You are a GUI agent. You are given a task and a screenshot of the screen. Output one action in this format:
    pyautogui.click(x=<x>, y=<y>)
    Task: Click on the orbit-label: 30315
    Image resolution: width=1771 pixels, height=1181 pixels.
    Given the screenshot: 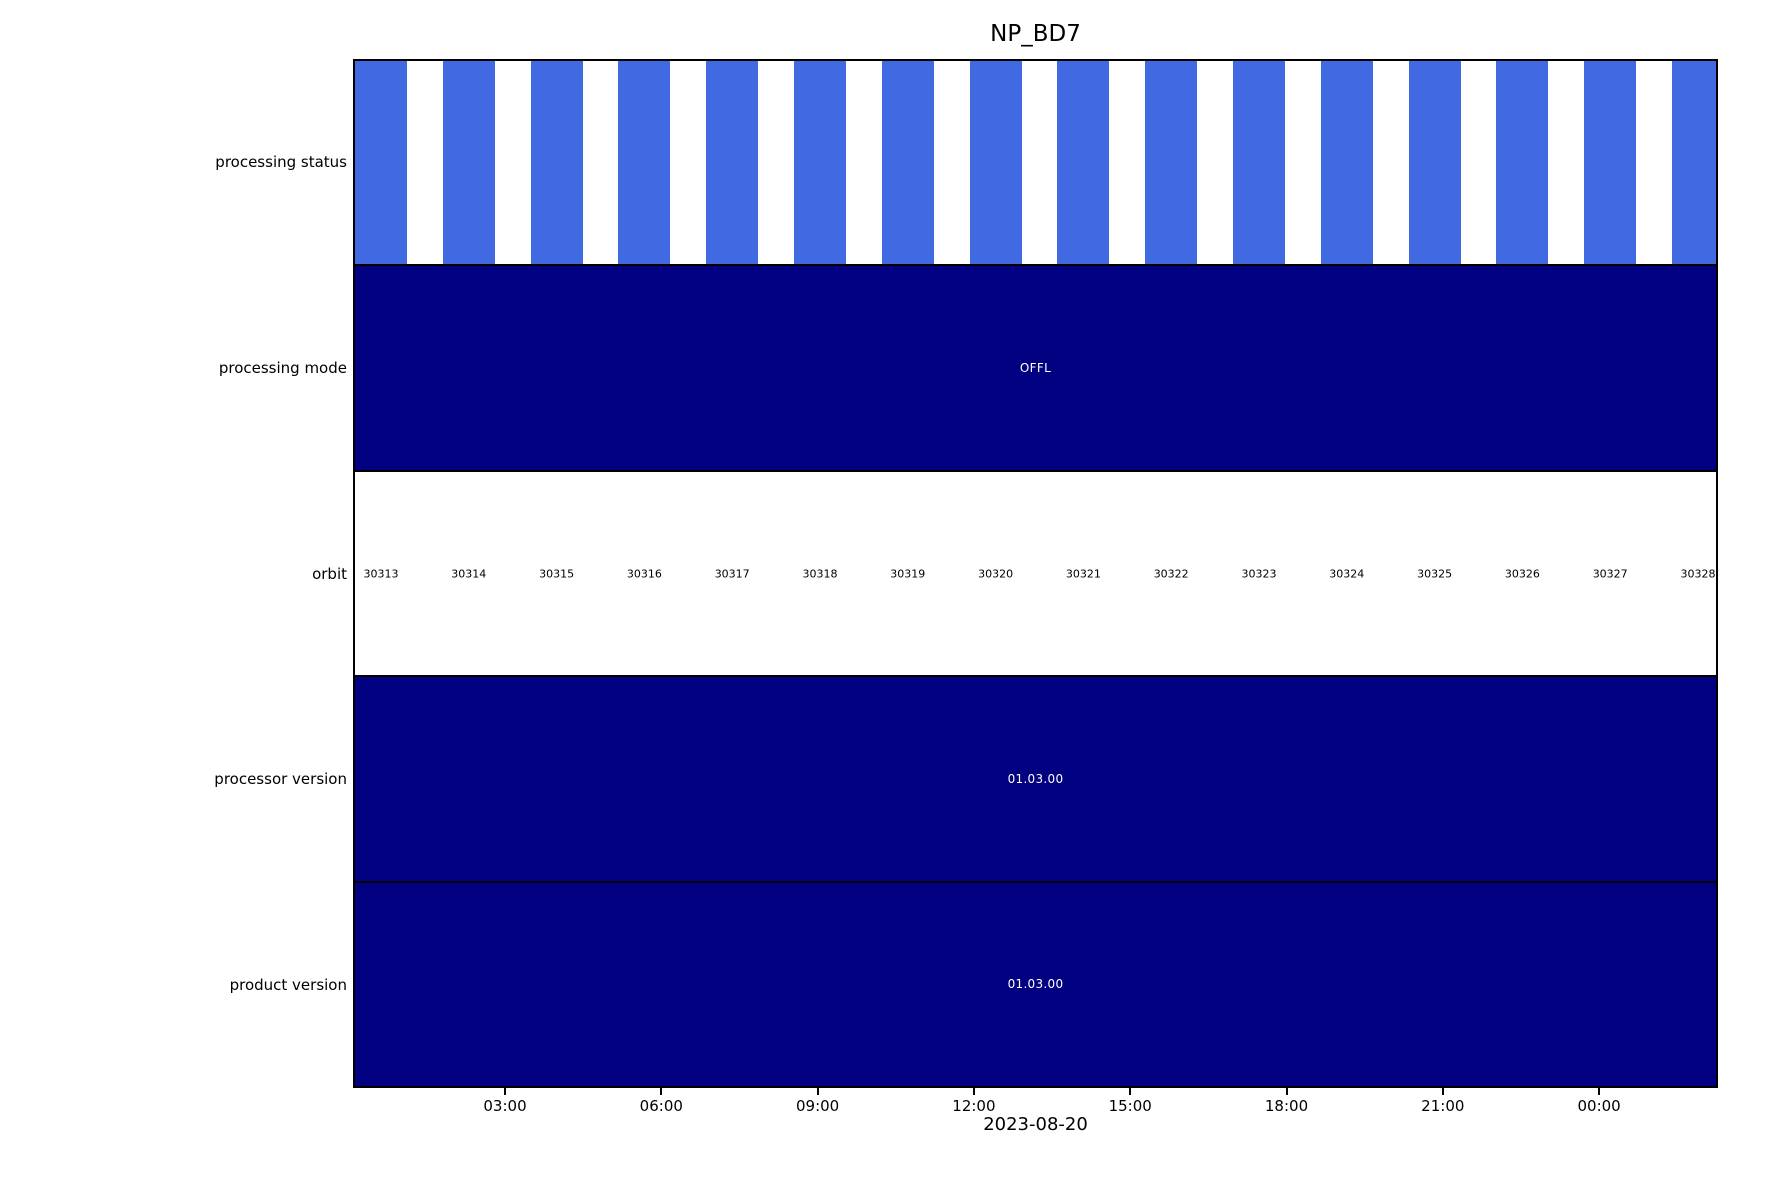 What is the action you would take?
    pyautogui.click(x=557, y=574)
    